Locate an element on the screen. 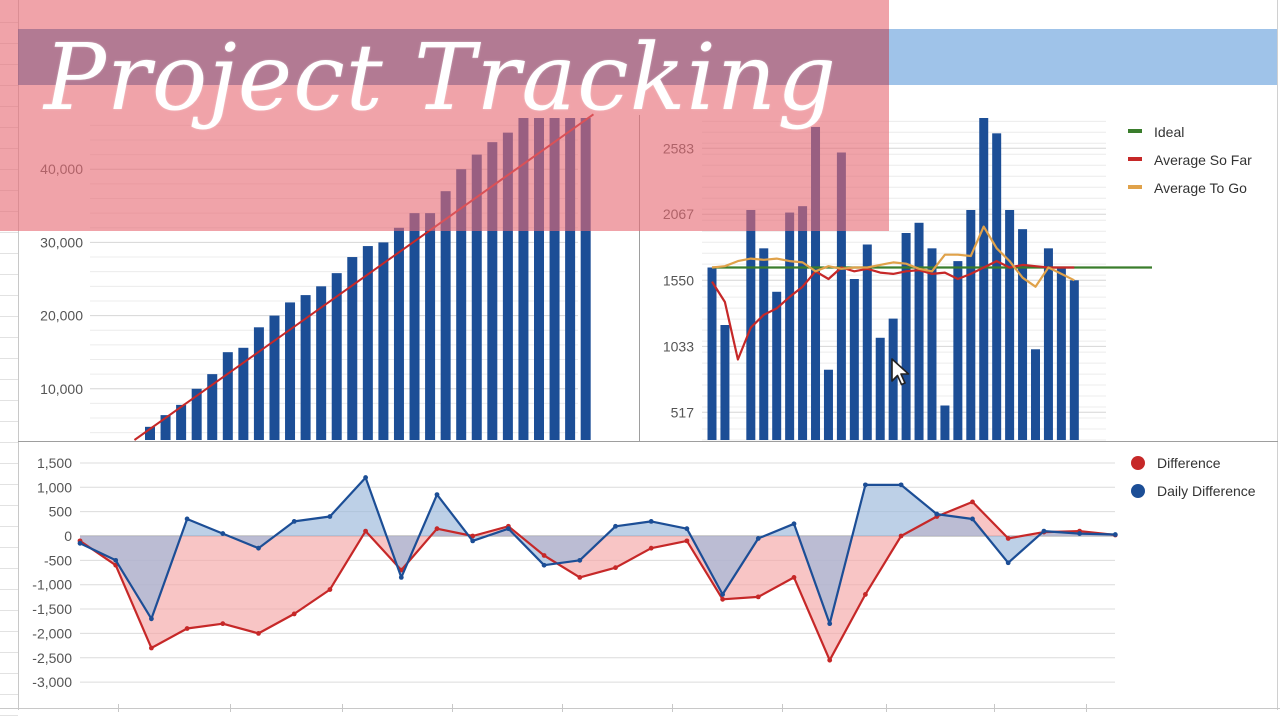  daily-legend: Ideal Average So Far Average To Go is located at coordinates (1190, 160).